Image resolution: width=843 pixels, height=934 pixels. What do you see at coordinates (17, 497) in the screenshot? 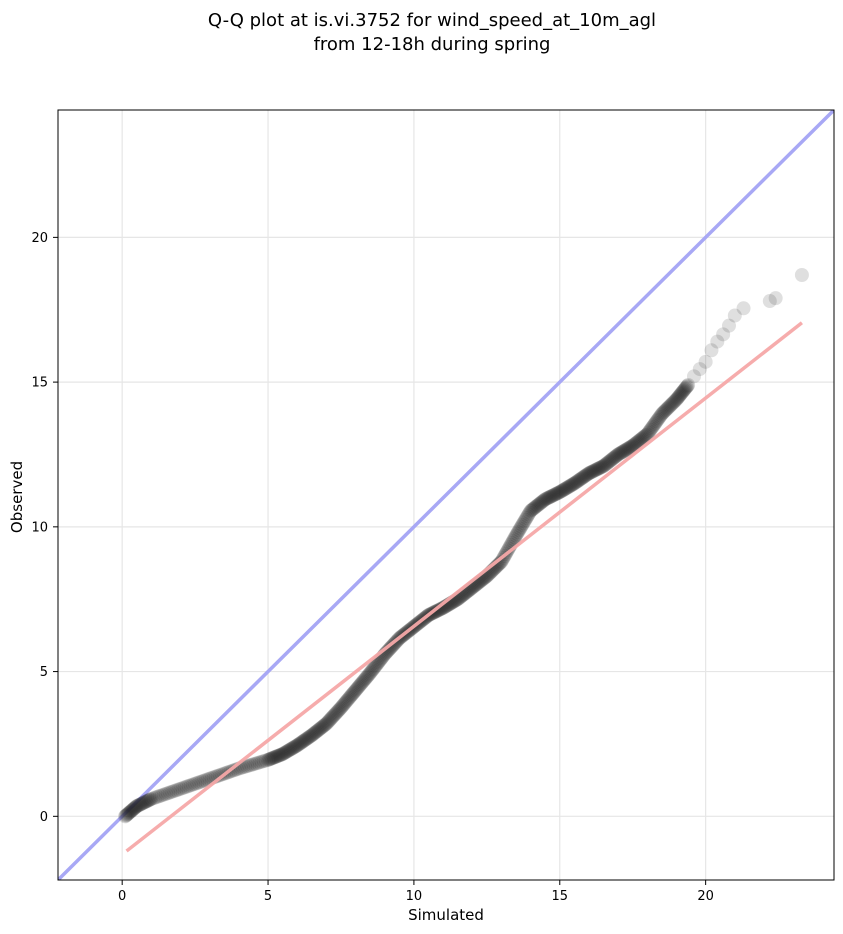
I see `y-axis-label: Observed` at bounding box center [17, 497].